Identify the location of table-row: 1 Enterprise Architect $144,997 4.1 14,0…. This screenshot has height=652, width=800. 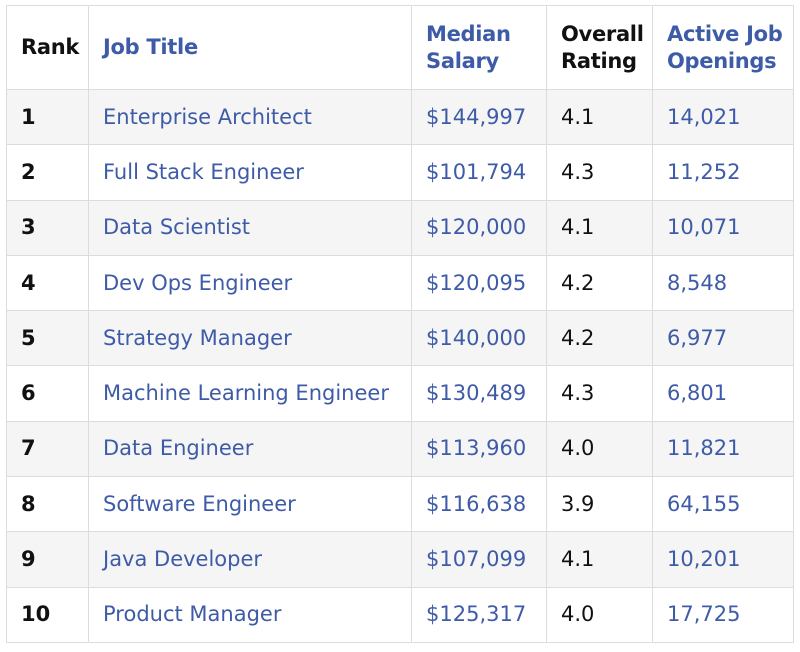
(400, 117).